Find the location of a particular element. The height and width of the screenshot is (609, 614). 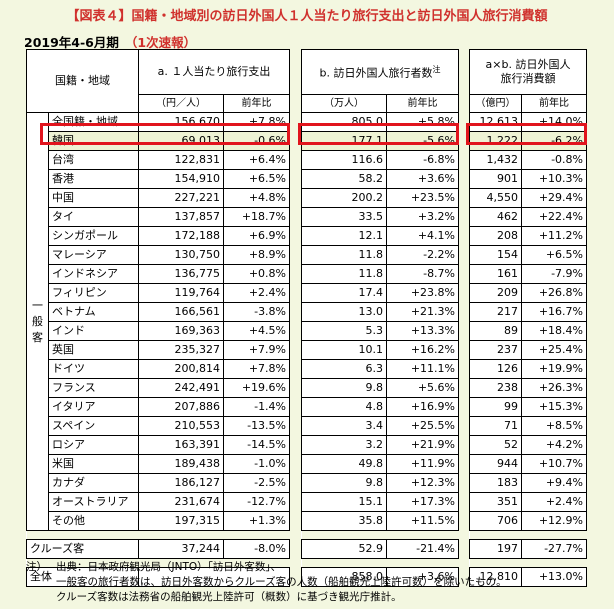

consumption-value: 1,432 is located at coordinates (495, 160).